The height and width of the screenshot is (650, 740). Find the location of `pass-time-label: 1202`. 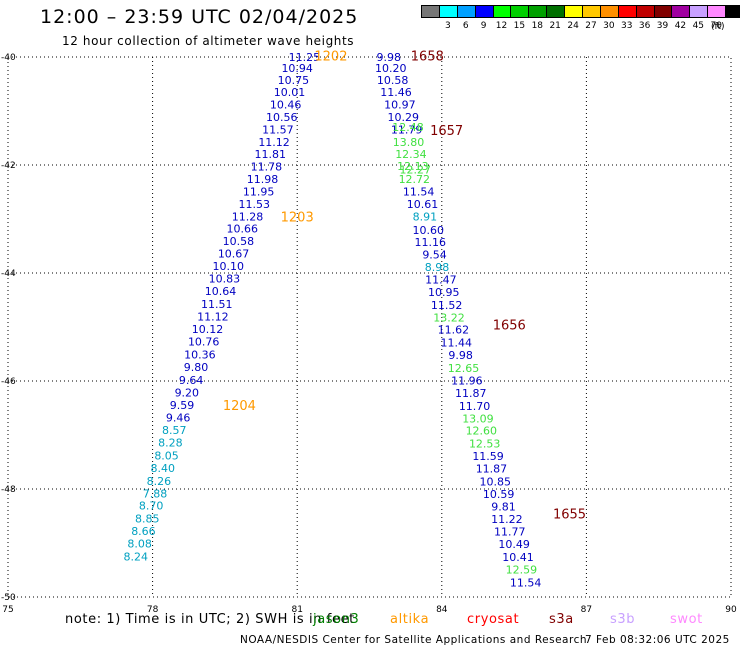

pass-time-label: 1202 is located at coordinates (330, 56).